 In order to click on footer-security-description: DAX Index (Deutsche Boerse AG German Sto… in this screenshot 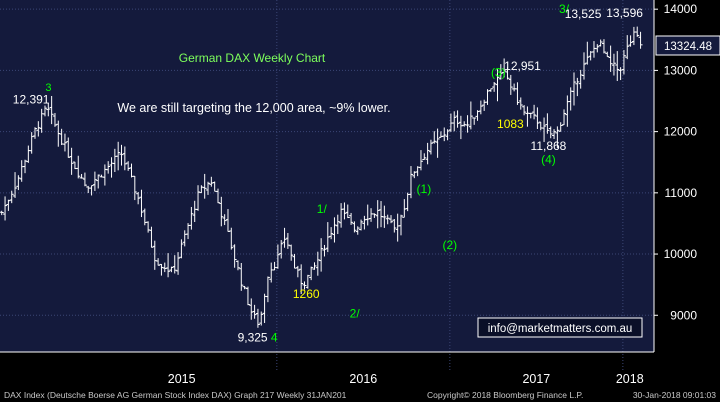, I will do `click(175, 395)`.